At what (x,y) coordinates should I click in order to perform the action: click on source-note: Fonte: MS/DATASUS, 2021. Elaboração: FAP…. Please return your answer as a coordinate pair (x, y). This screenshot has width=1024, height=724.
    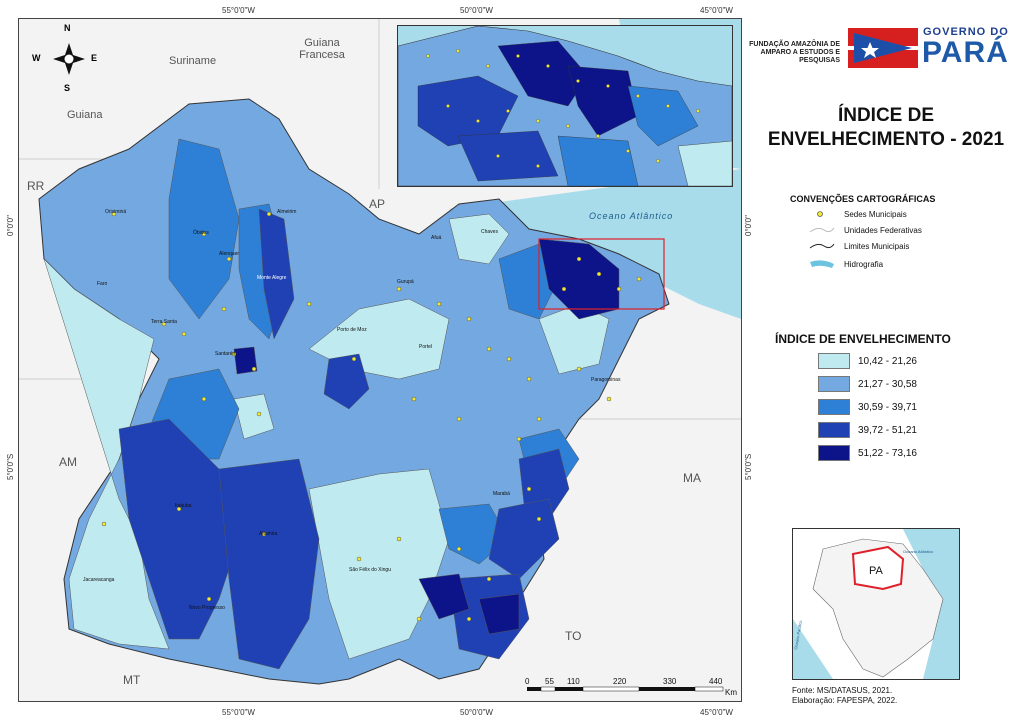
    Looking at the image, I should click on (844, 696).